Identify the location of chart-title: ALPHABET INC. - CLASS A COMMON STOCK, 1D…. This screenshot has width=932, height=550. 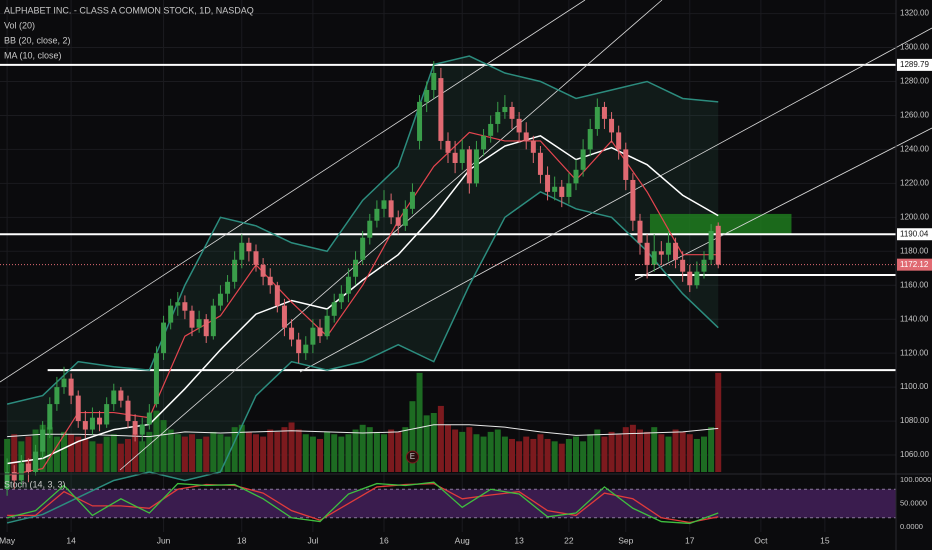
(129, 10).